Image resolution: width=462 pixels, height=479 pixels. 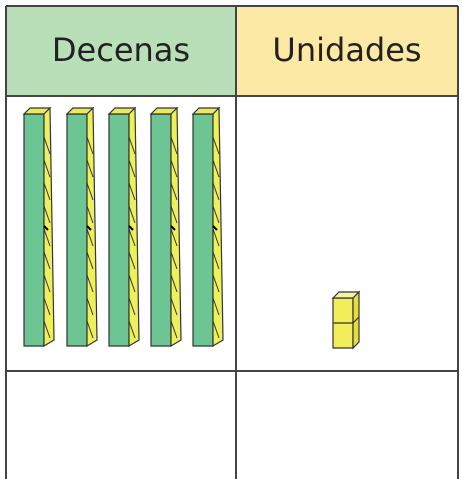 I want to click on unit-blocks, so click(x=346, y=320).